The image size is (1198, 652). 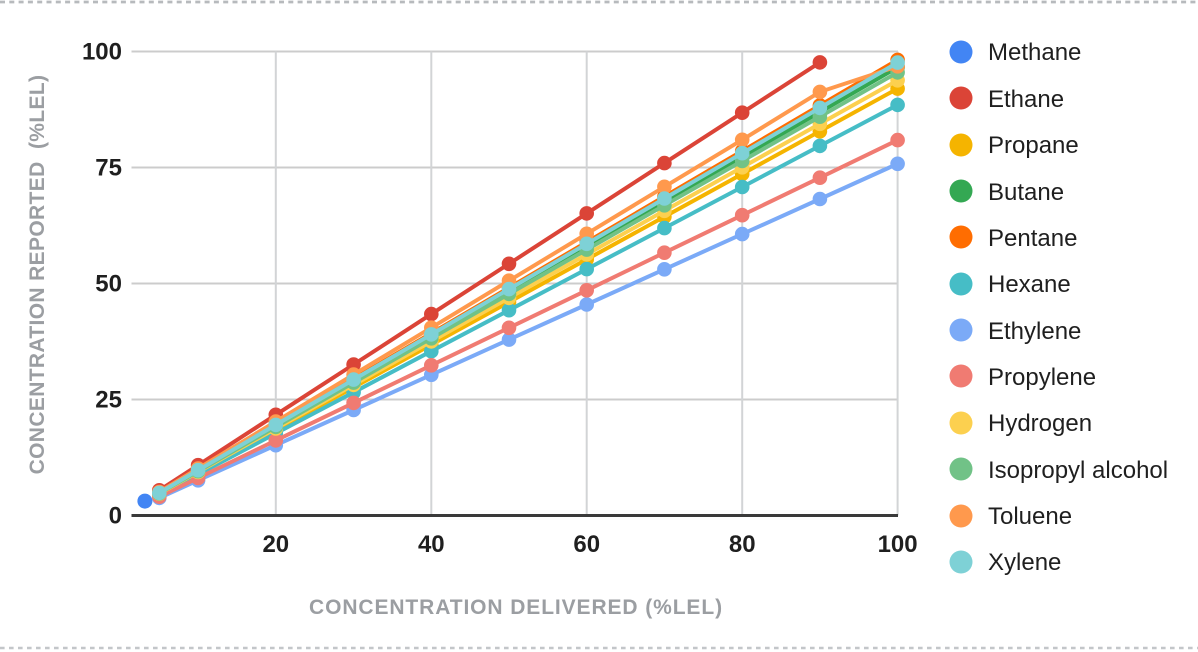 I want to click on svg-text: Hexane, so click(x=1029, y=284).